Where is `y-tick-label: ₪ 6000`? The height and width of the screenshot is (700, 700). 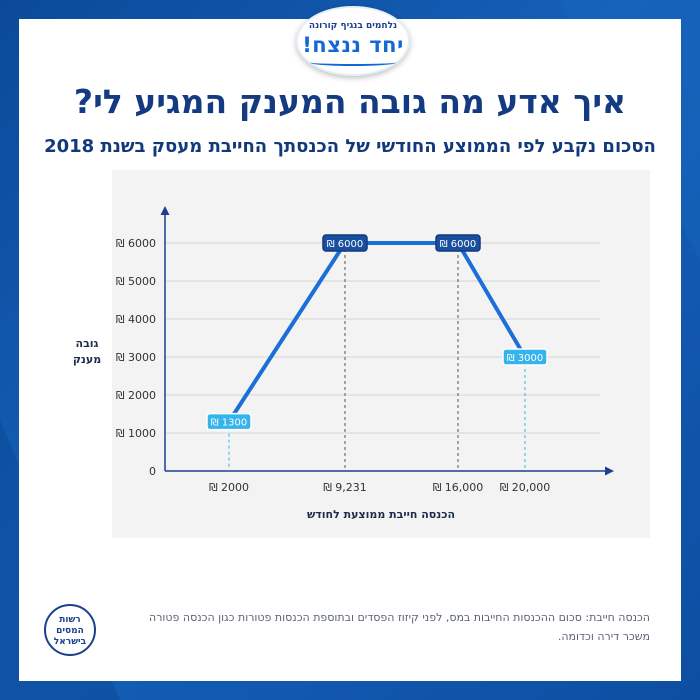
y-tick-label: ₪ 6000 is located at coordinates (136, 243).